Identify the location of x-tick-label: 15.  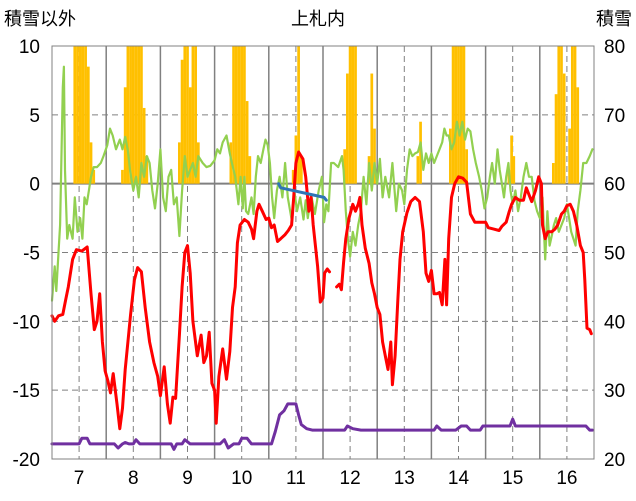
(512, 478).